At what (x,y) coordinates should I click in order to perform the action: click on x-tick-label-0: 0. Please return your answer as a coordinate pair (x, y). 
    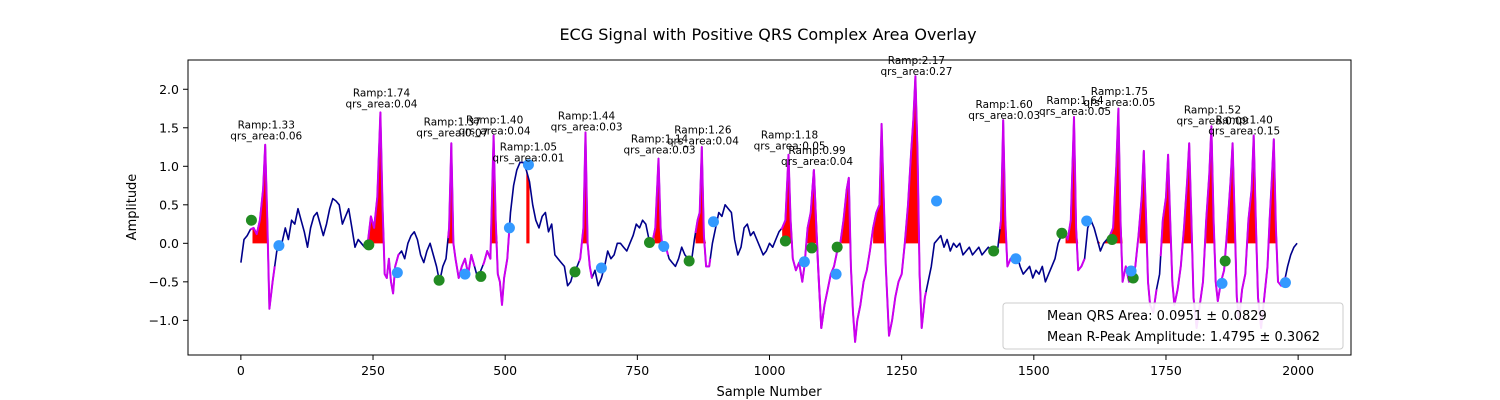
    Looking at the image, I should click on (241, 370).